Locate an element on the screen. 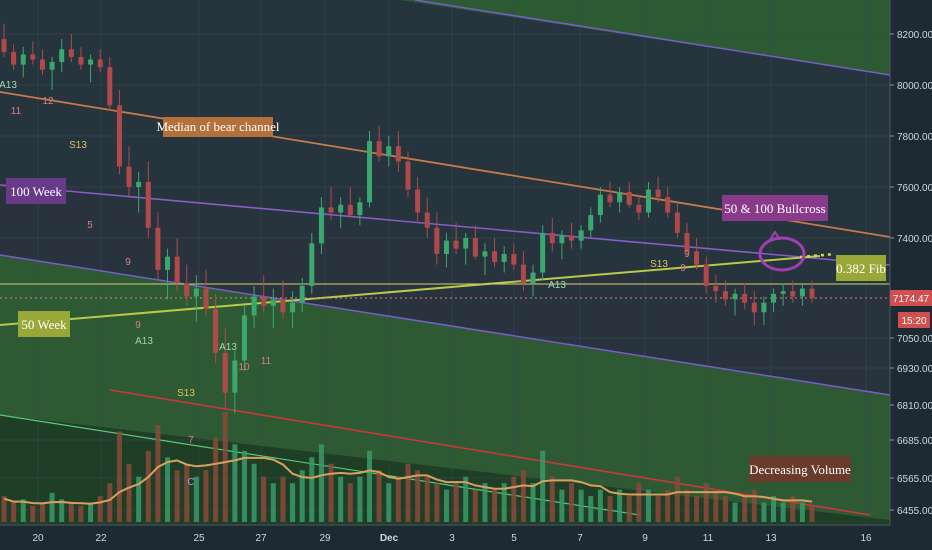 This screenshot has width=932, height=550. time-tick-label: 20 is located at coordinates (38, 538).